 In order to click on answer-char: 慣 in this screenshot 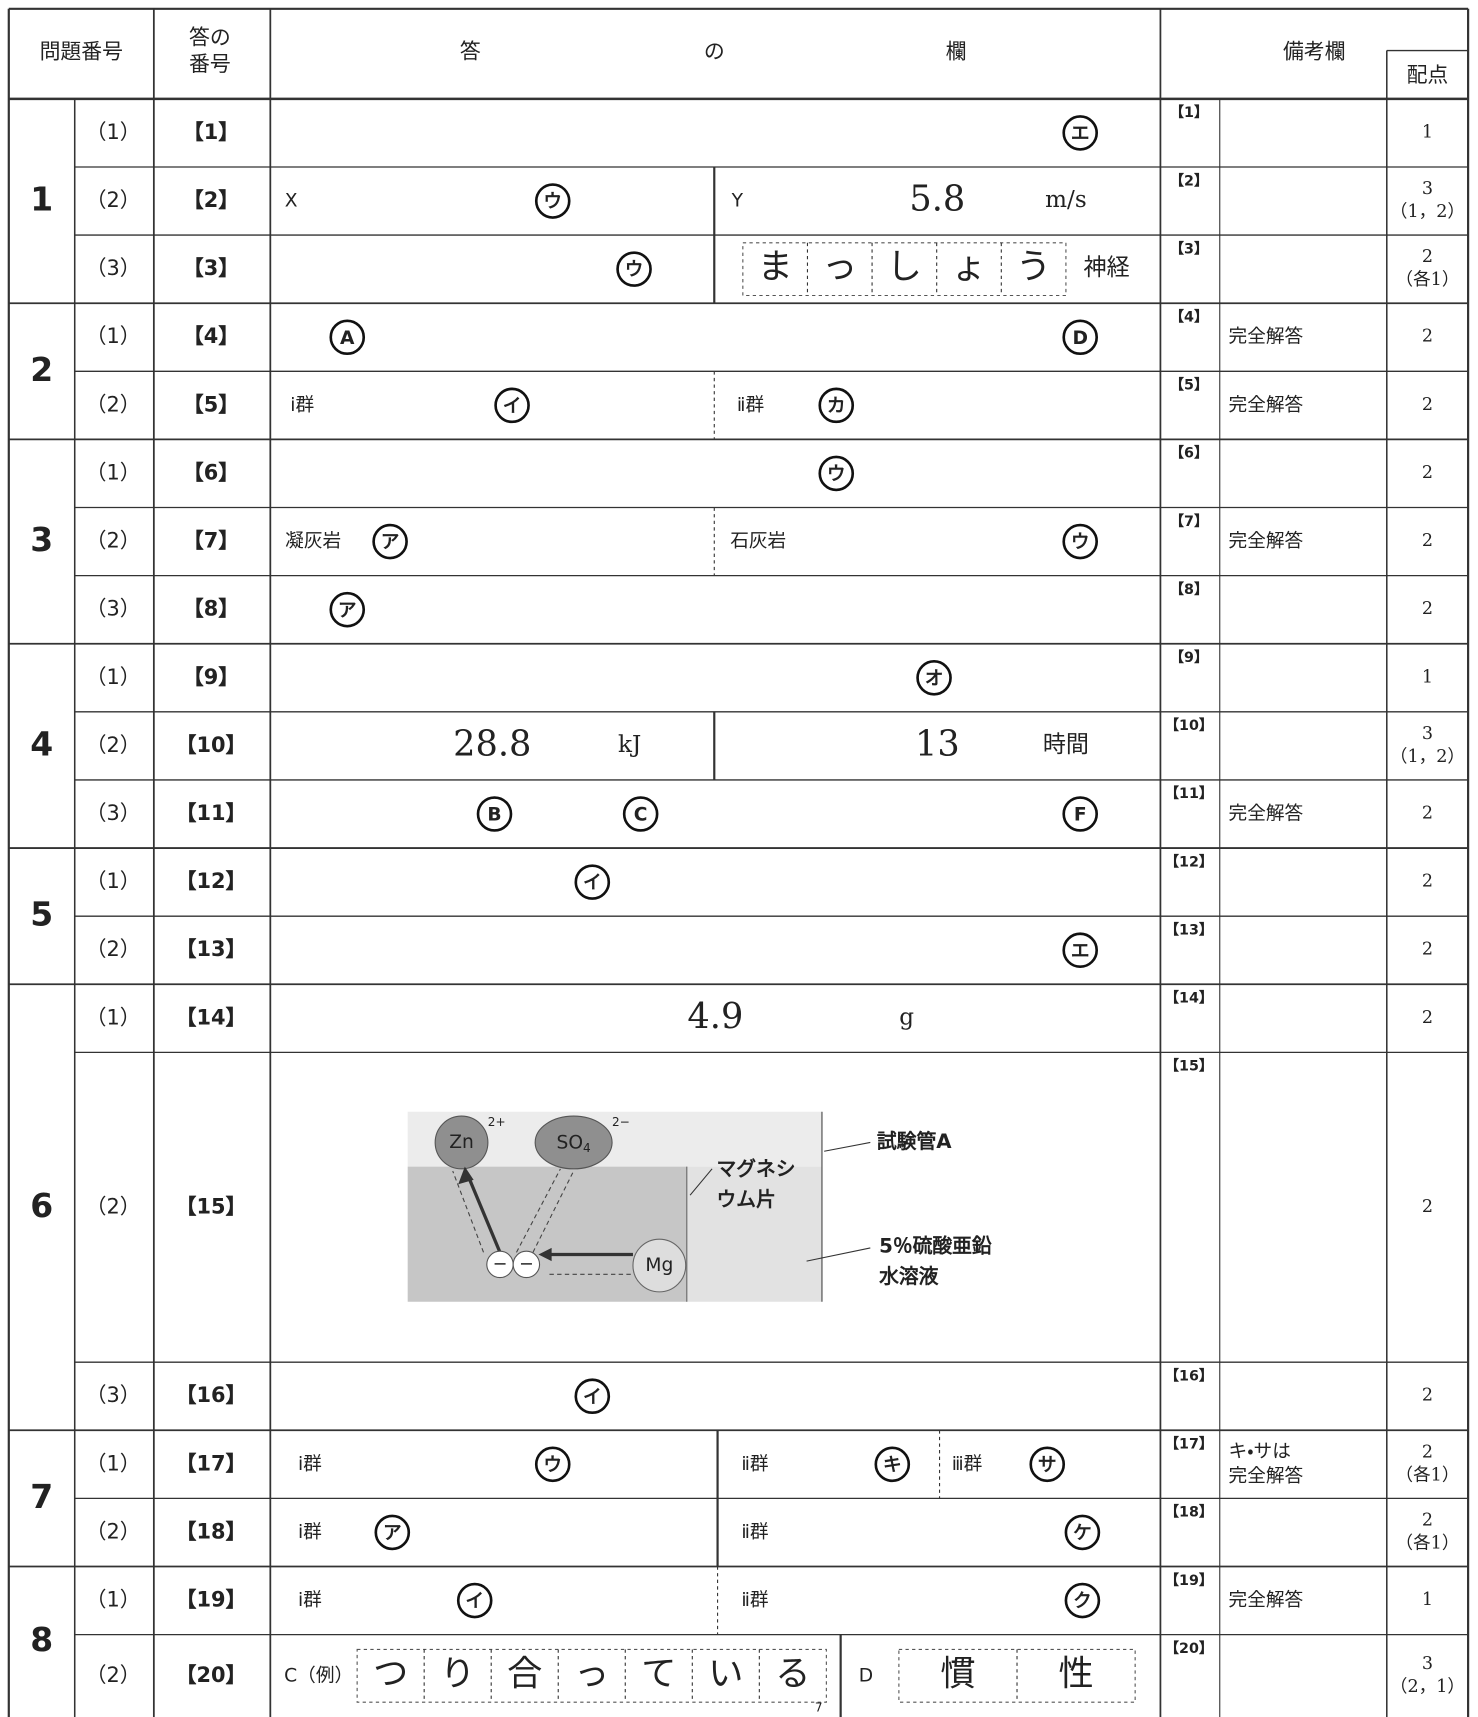, I will do `click(957, 1673)`.